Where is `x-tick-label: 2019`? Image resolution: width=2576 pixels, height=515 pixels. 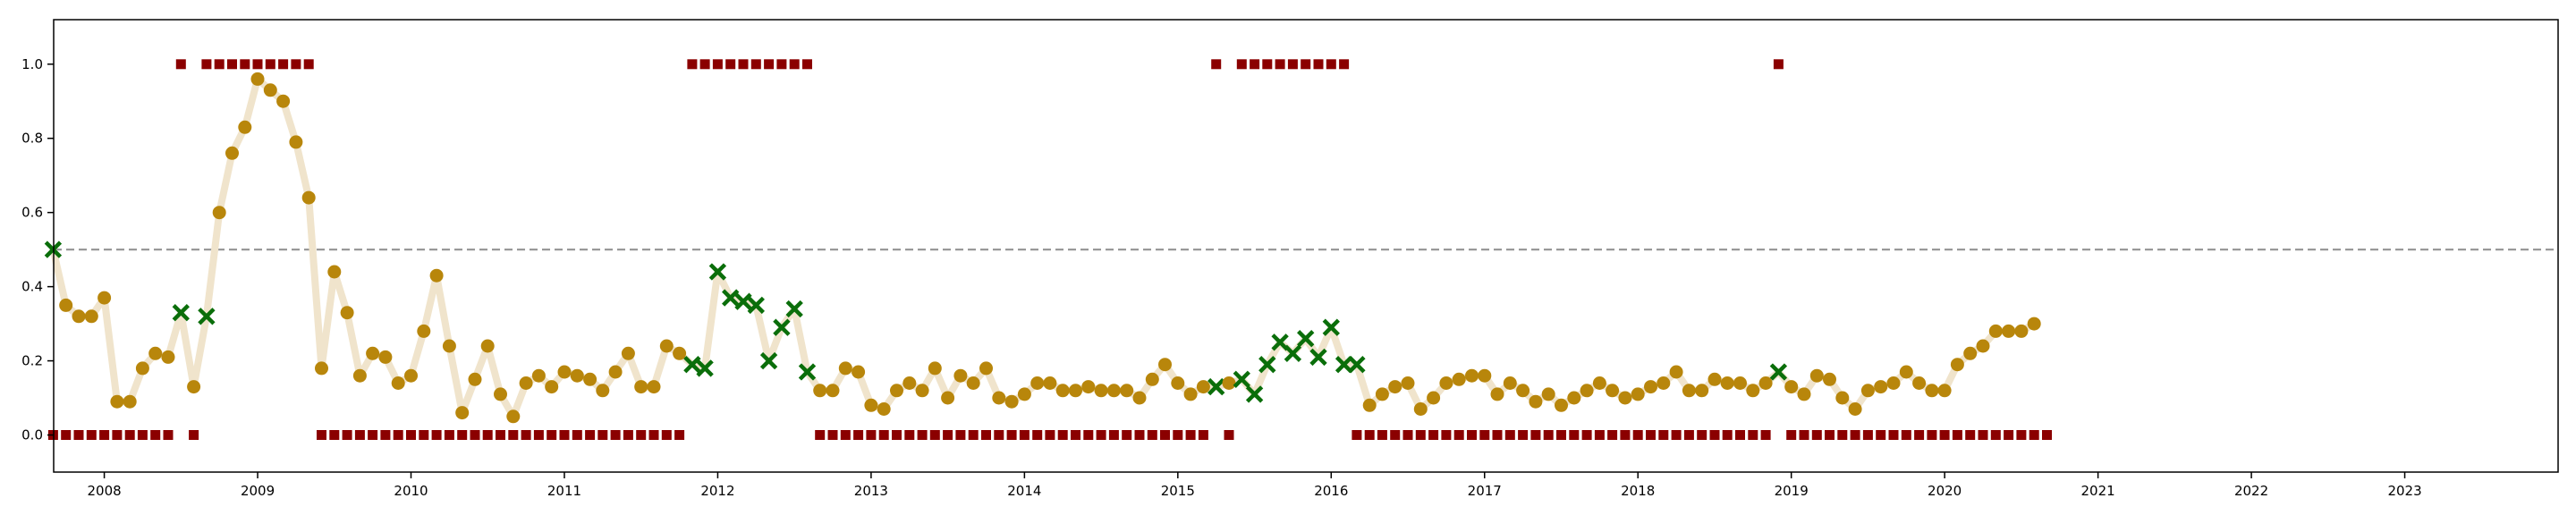
x-tick-label: 2019 is located at coordinates (1792, 491).